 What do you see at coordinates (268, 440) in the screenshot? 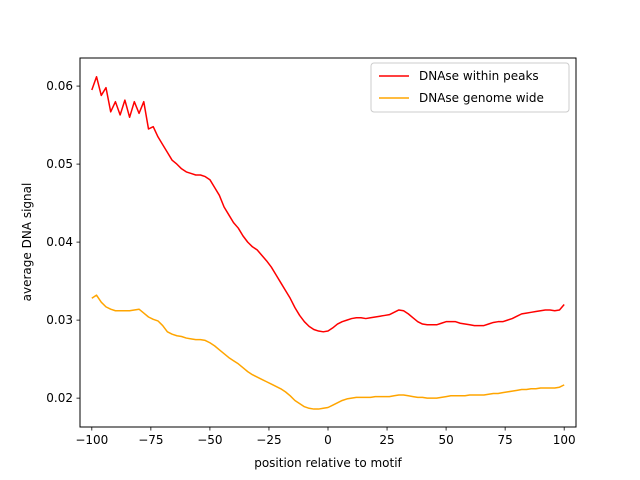
I see `x-tick-label: −25` at bounding box center [268, 440].